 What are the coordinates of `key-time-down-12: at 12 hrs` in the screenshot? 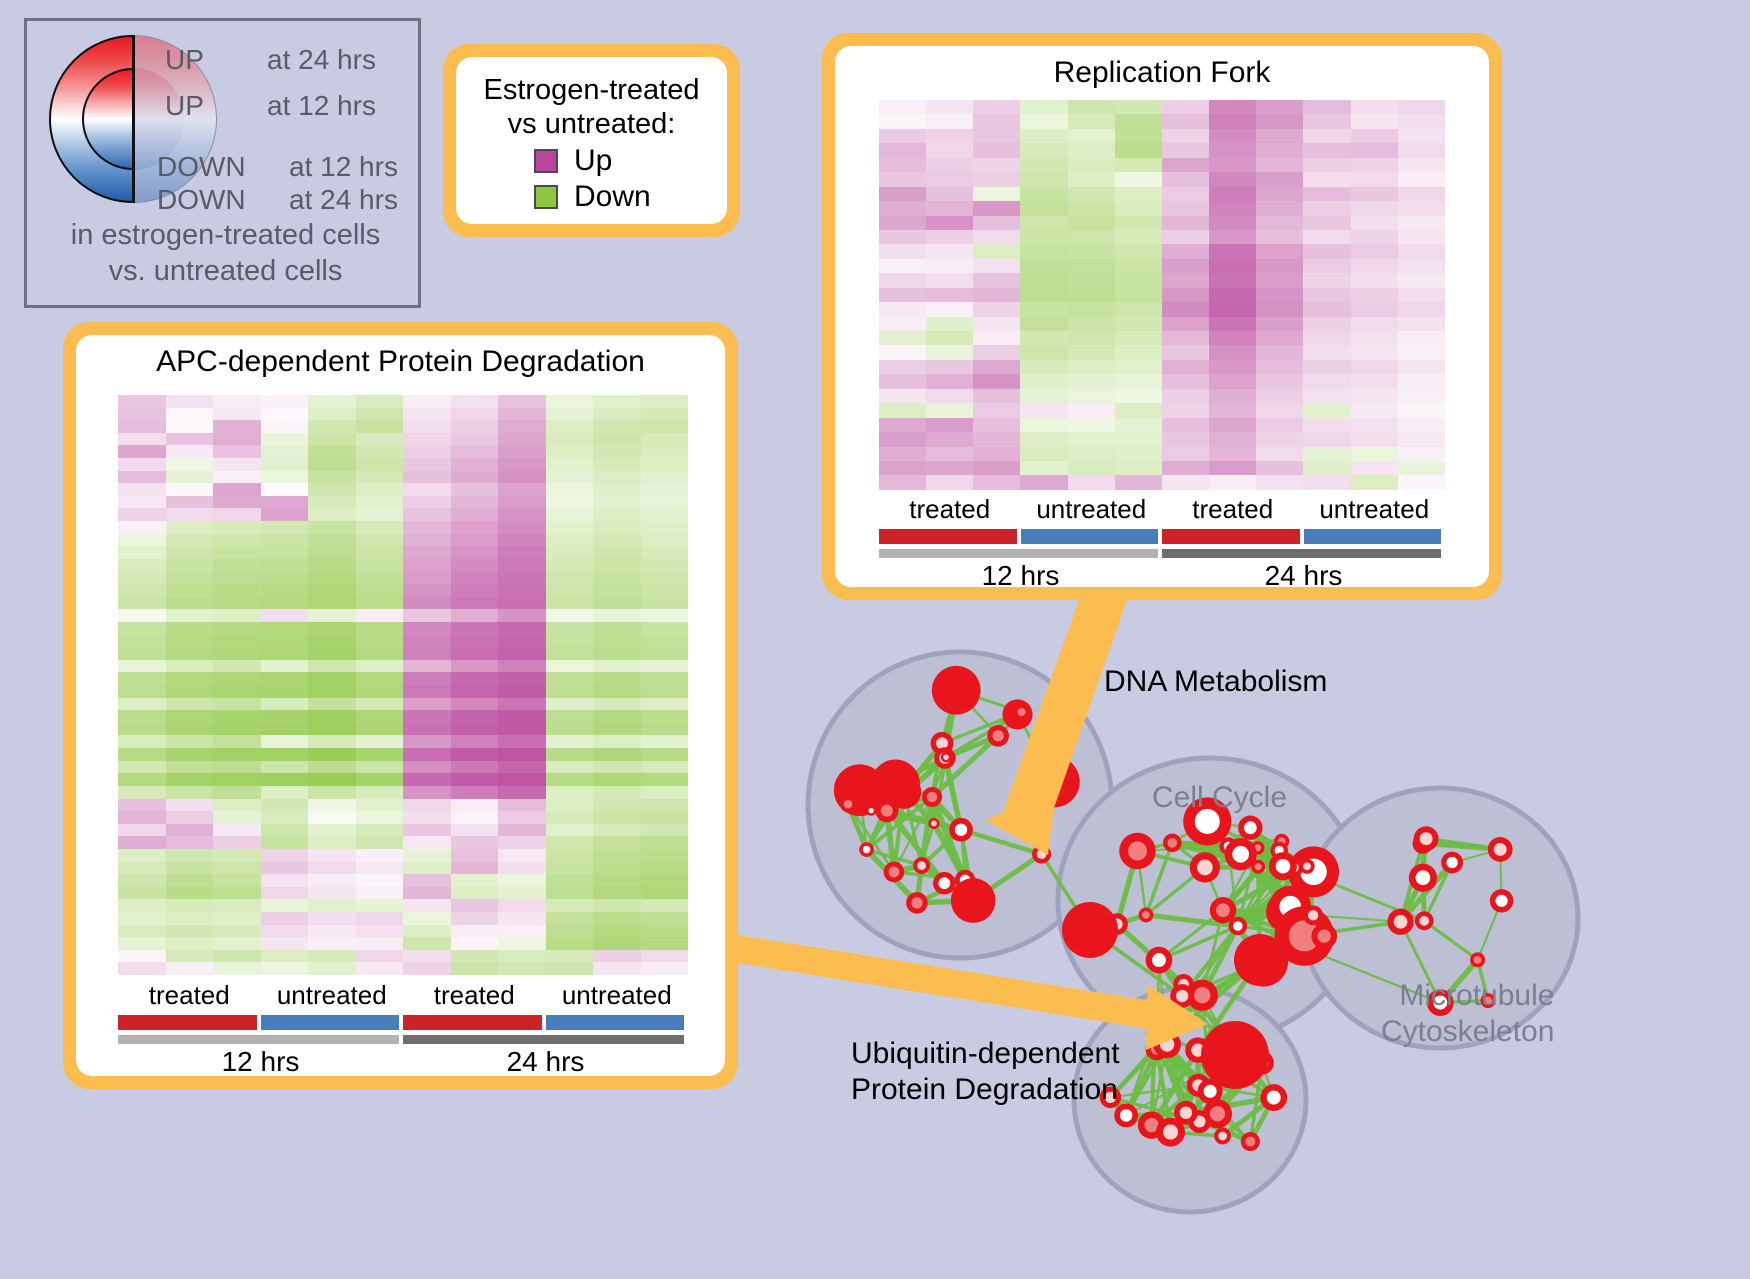 It's located at (343, 166).